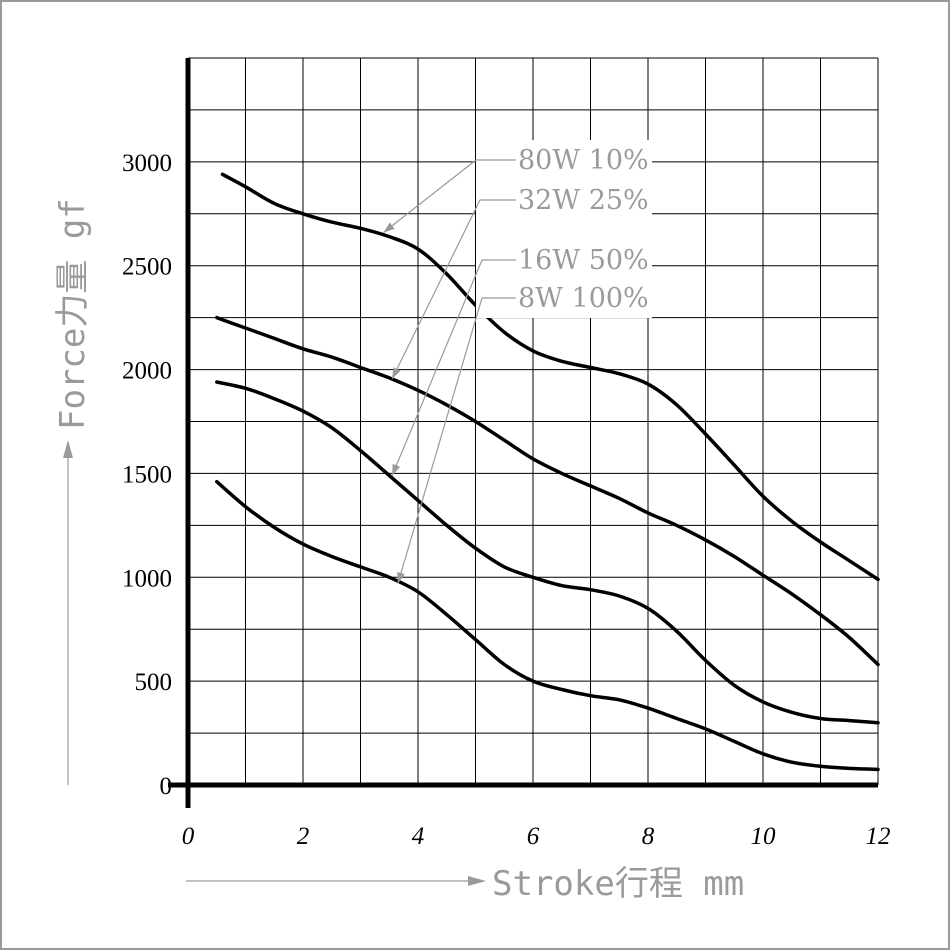  Describe the element at coordinates (477, 881) in the screenshot. I see `x-axis-arrow-head` at that location.